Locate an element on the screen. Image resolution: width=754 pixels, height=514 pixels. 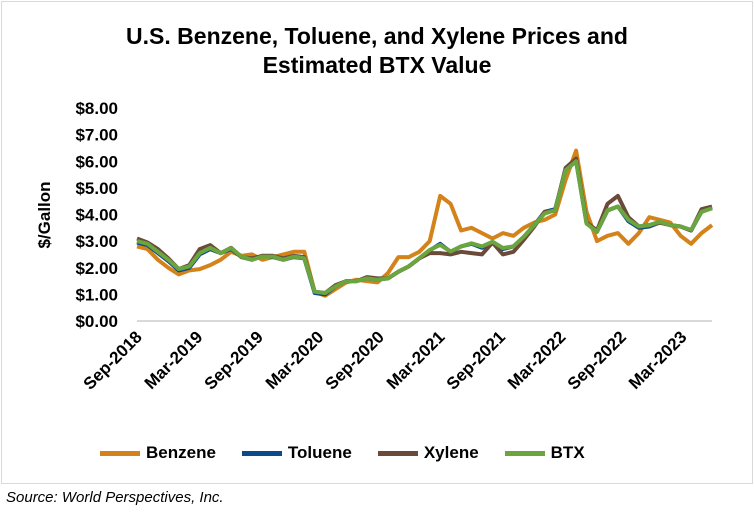
y-tick-label: $2.00 is located at coordinates (96, 268).